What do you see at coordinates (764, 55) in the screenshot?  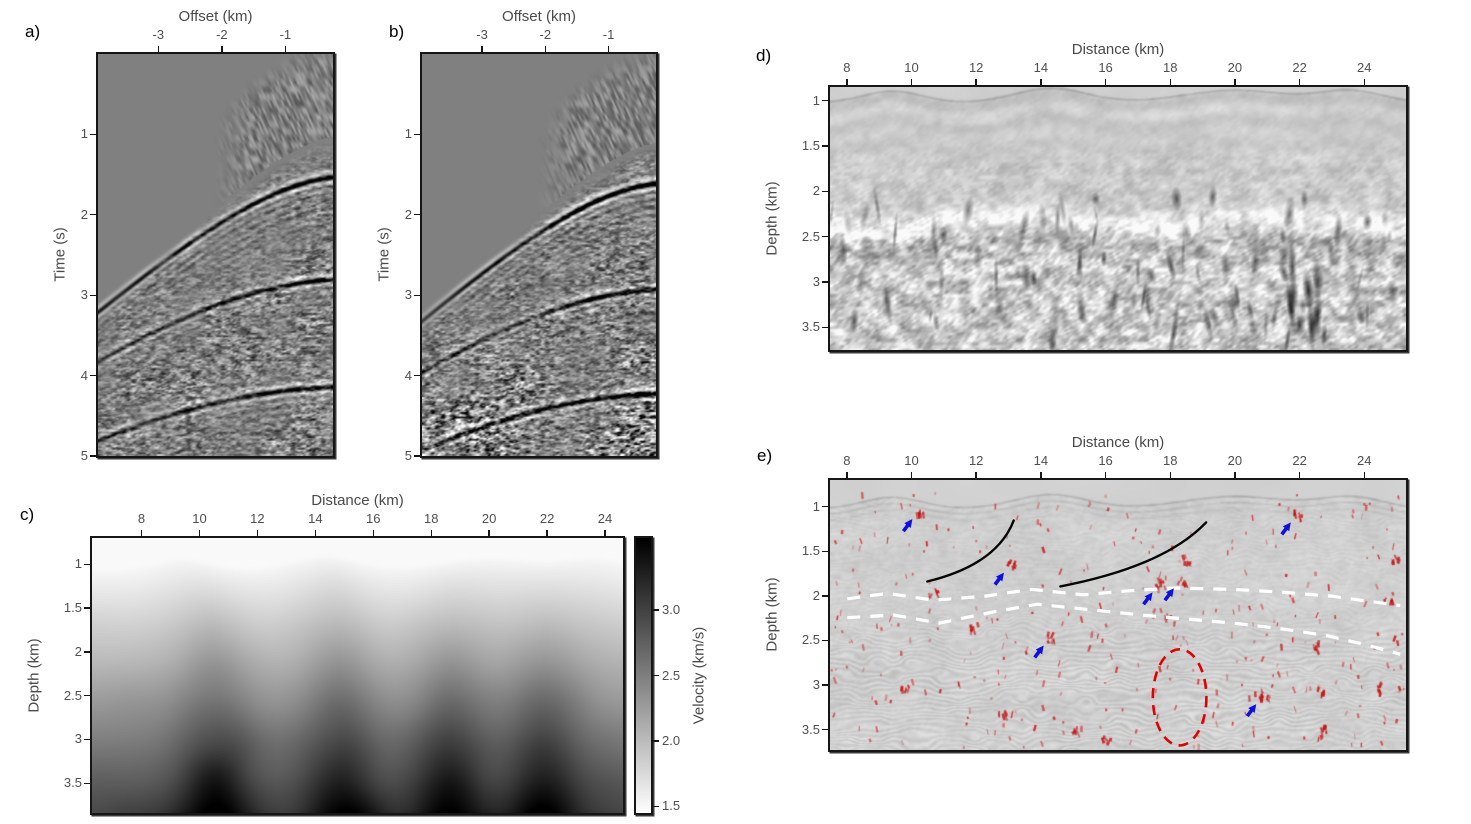 I see `panel-d-letter: d)` at bounding box center [764, 55].